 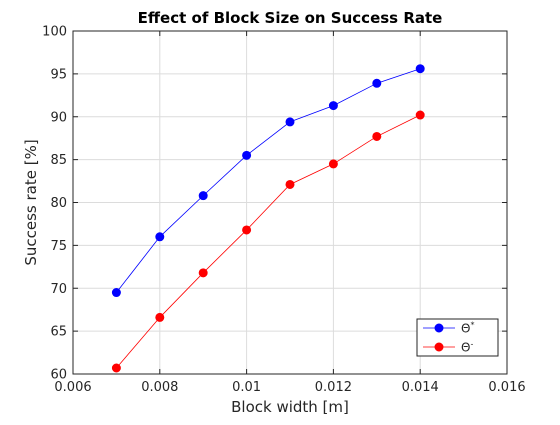 What do you see at coordinates (58, 332) in the screenshot?
I see `y-tick-label: 65` at bounding box center [58, 332].